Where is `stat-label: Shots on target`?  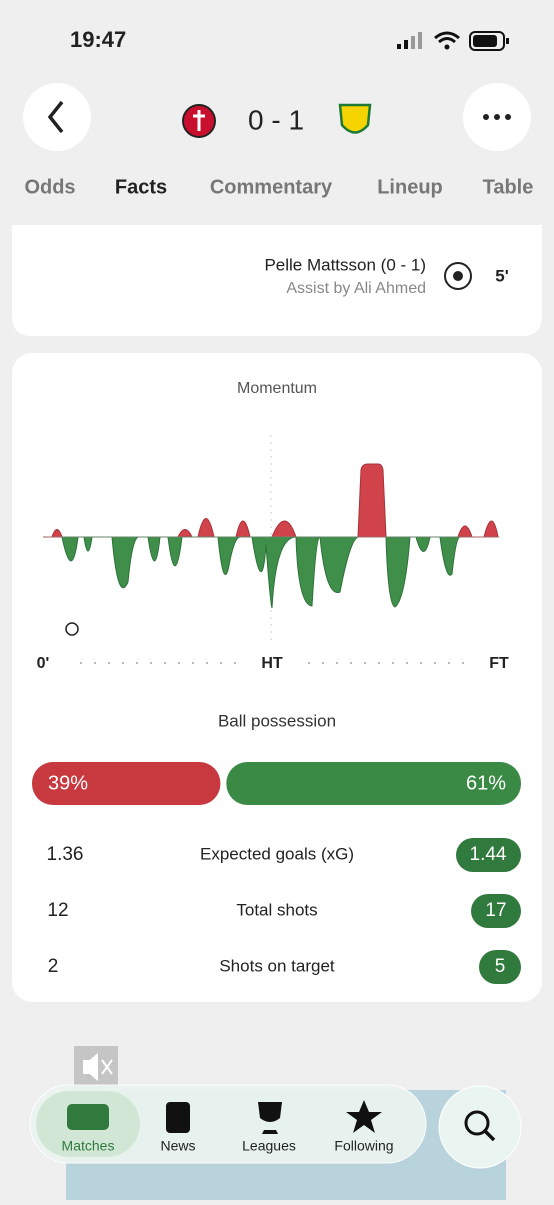
stat-label: Shots on target is located at coordinates (277, 965).